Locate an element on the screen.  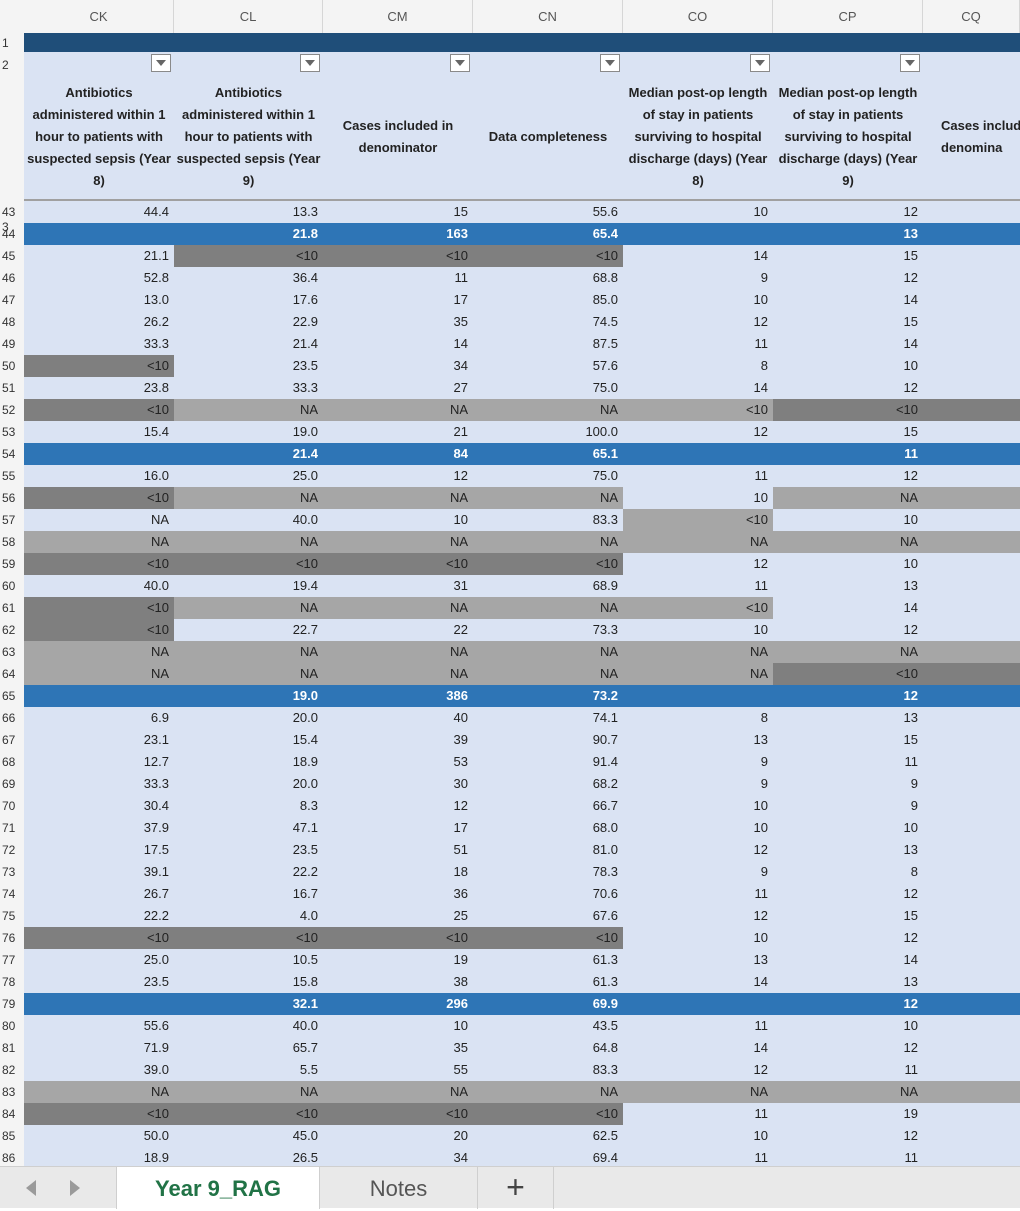
table-cell: 296 is located at coordinates (457, 1003).